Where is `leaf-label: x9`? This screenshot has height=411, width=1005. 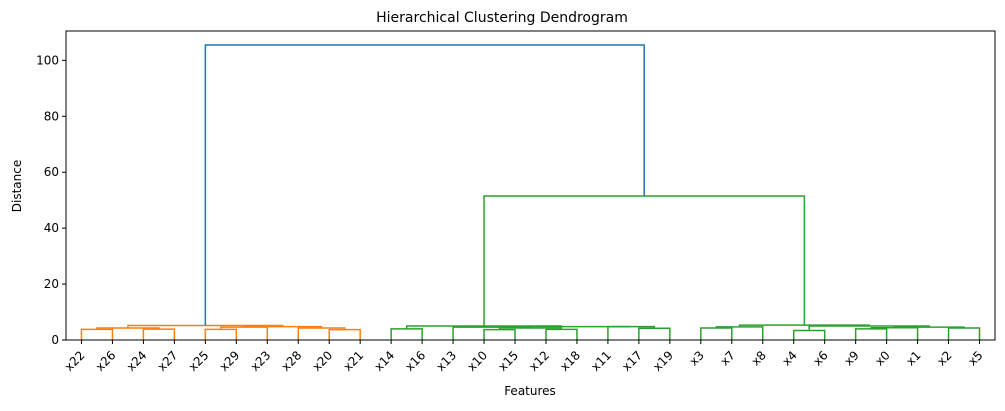 leaf-label: x9 is located at coordinates (851, 358).